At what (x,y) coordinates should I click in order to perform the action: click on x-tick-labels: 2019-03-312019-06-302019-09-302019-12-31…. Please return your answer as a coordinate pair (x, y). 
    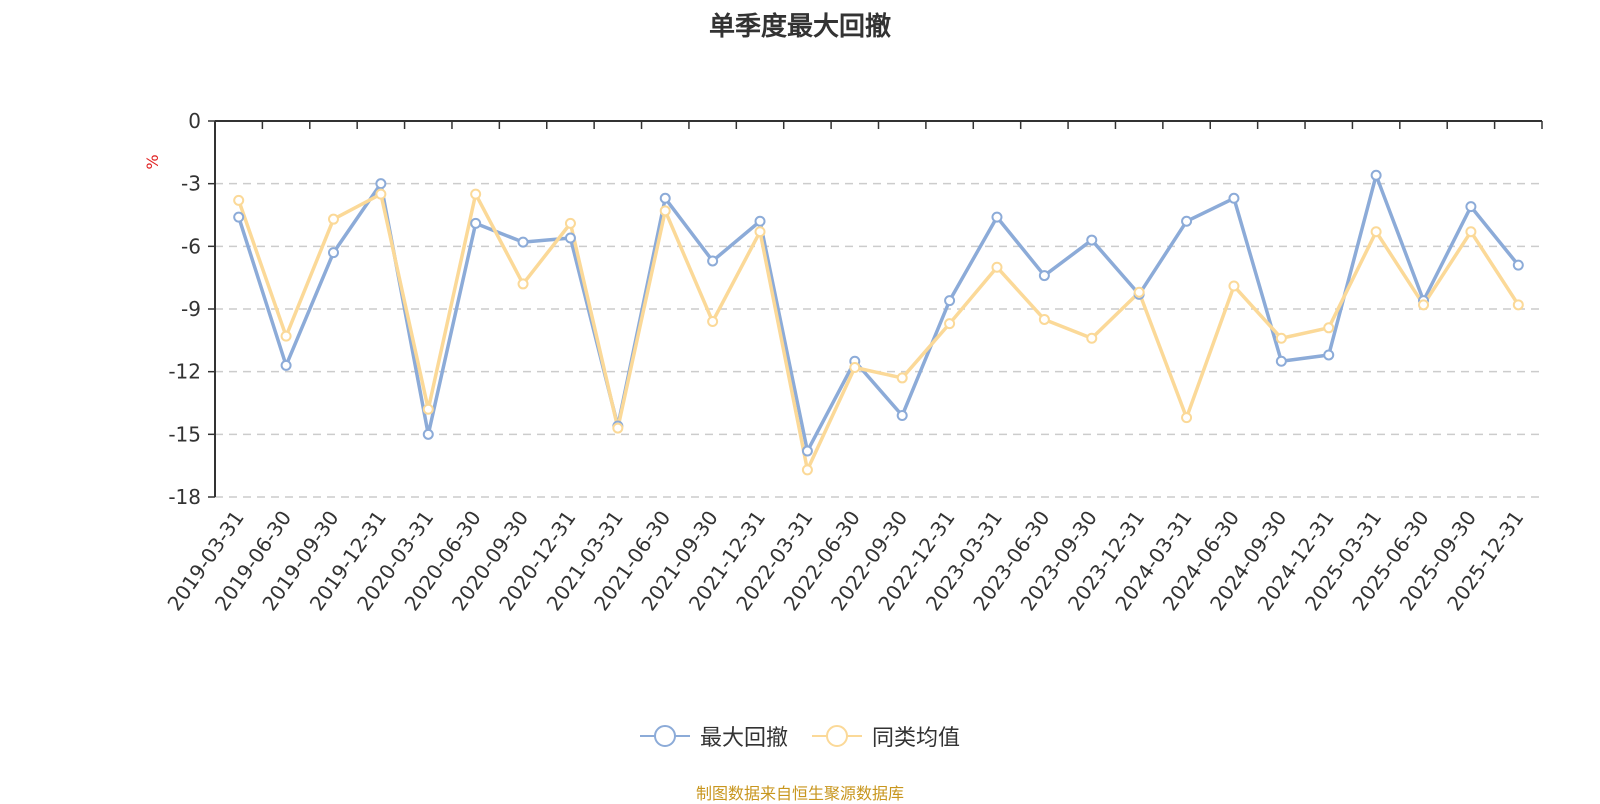
    Looking at the image, I should click on (845, 560).